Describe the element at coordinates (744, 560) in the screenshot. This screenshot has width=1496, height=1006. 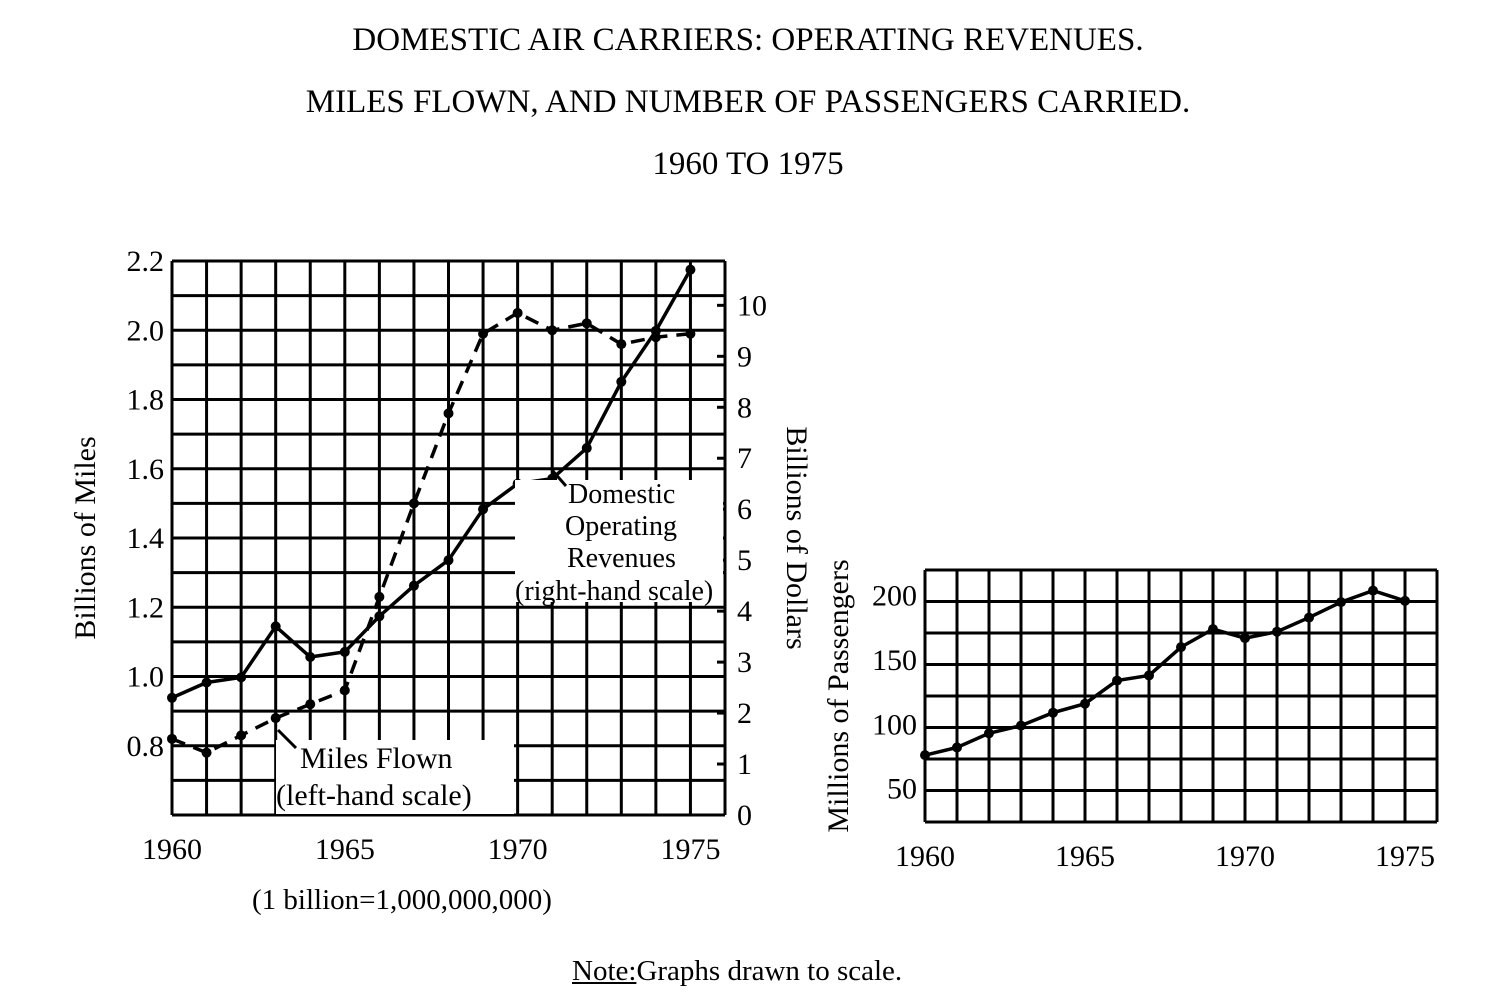
I see `y2-tick-label: 5` at that location.